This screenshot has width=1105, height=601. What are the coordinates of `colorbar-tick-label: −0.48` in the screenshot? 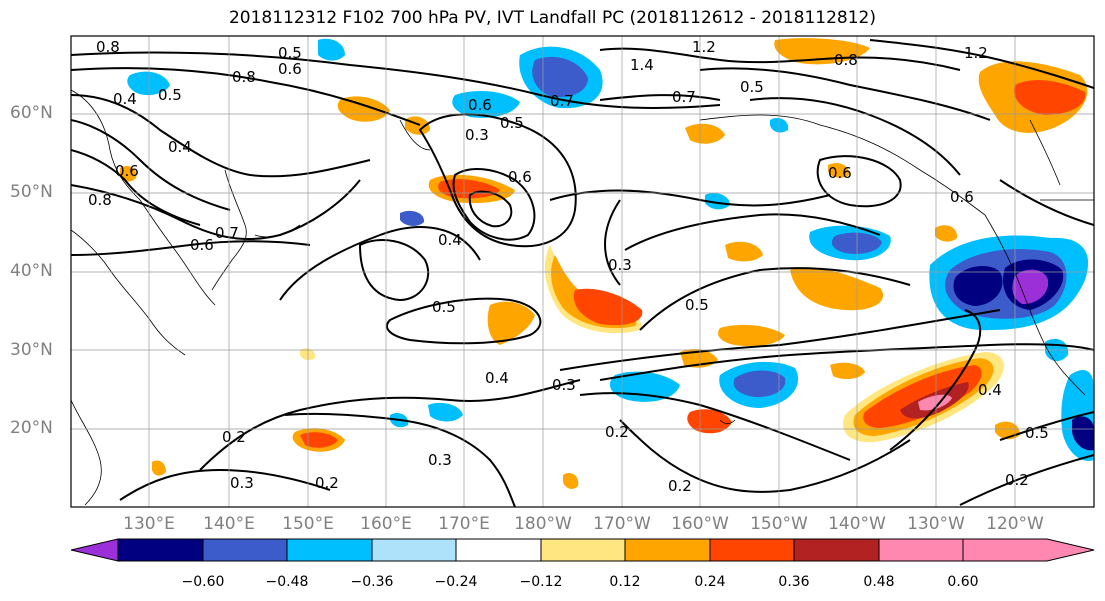 It's located at (287, 582).